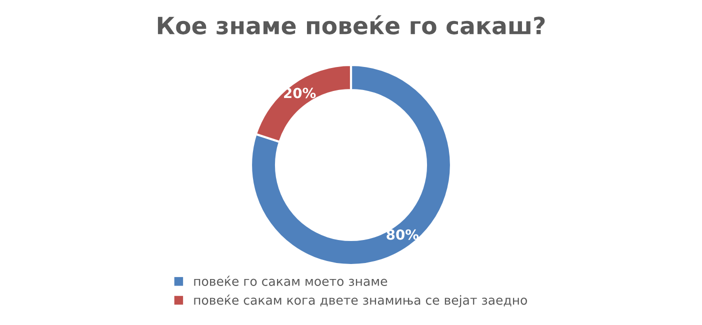 This screenshot has height=325, width=702. What do you see at coordinates (360, 301) in the screenshot?
I see `legend-label: повеќе сакам кога двете знамиња се вејат заедно` at bounding box center [360, 301].